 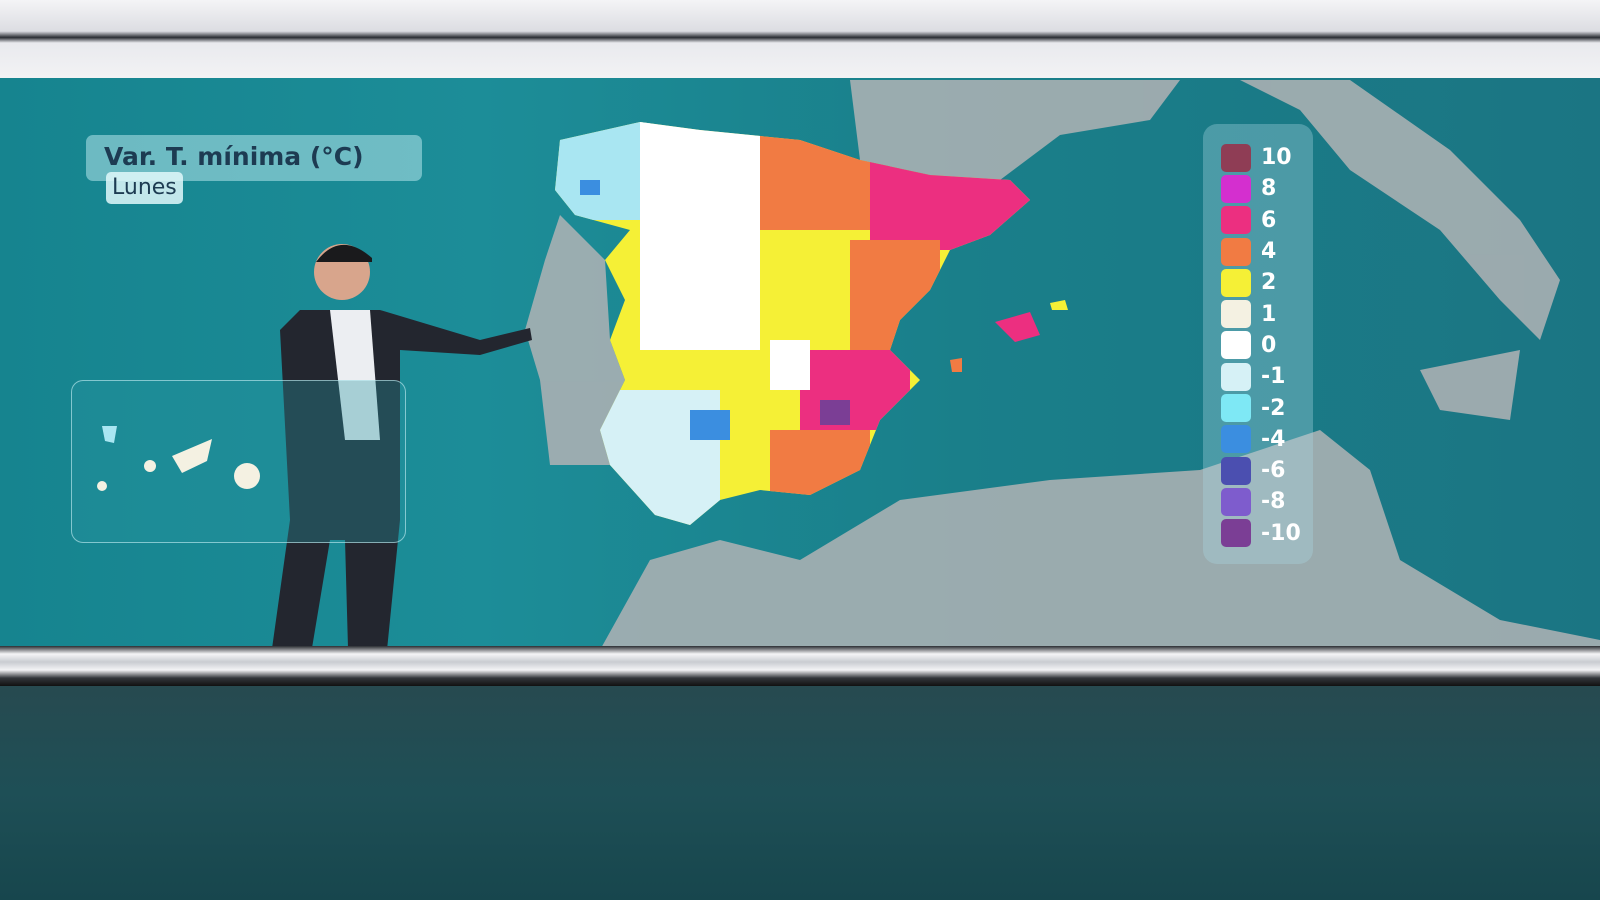 What do you see at coordinates (1273, 408) in the screenshot?
I see `legend-value: -2` at bounding box center [1273, 408].